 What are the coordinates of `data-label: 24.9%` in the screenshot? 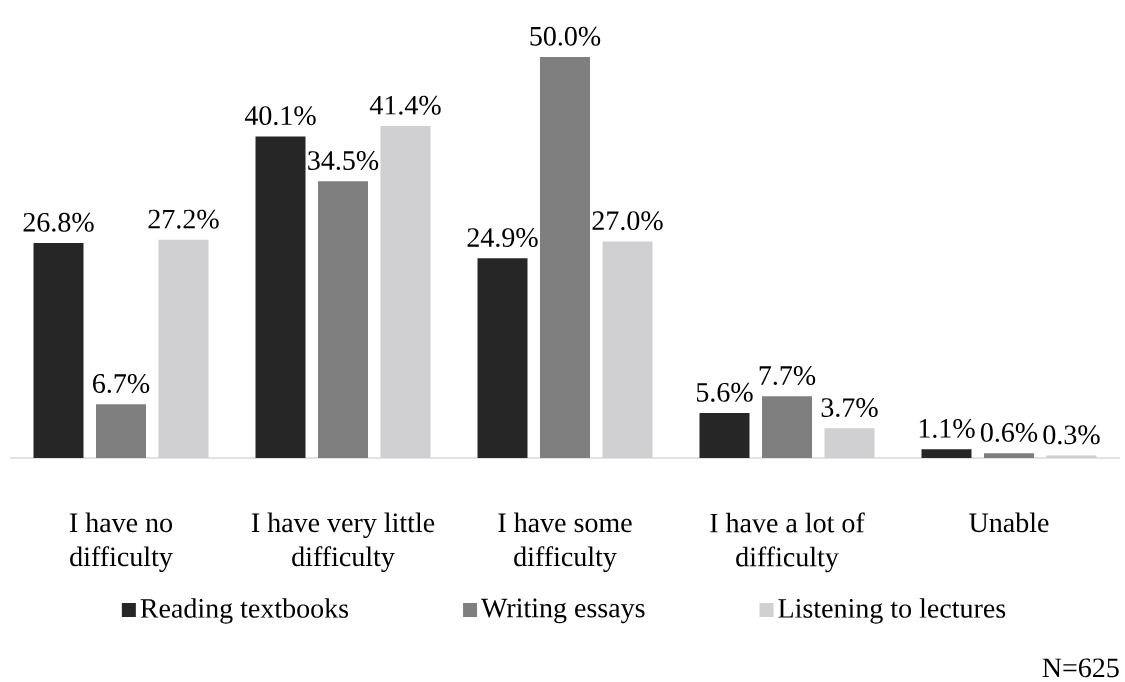 It's located at (502, 238).